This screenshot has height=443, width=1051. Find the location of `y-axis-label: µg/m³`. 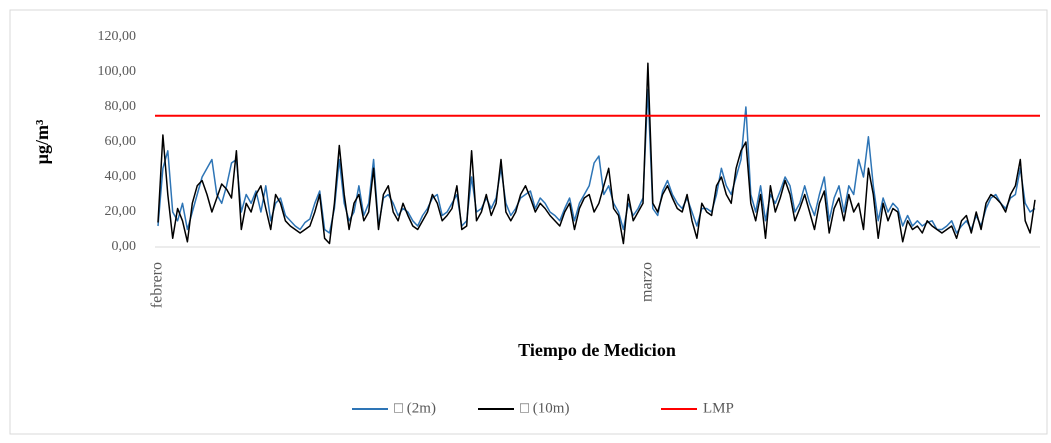

y-axis-label: µg/m³ is located at coordinates (42, 141).